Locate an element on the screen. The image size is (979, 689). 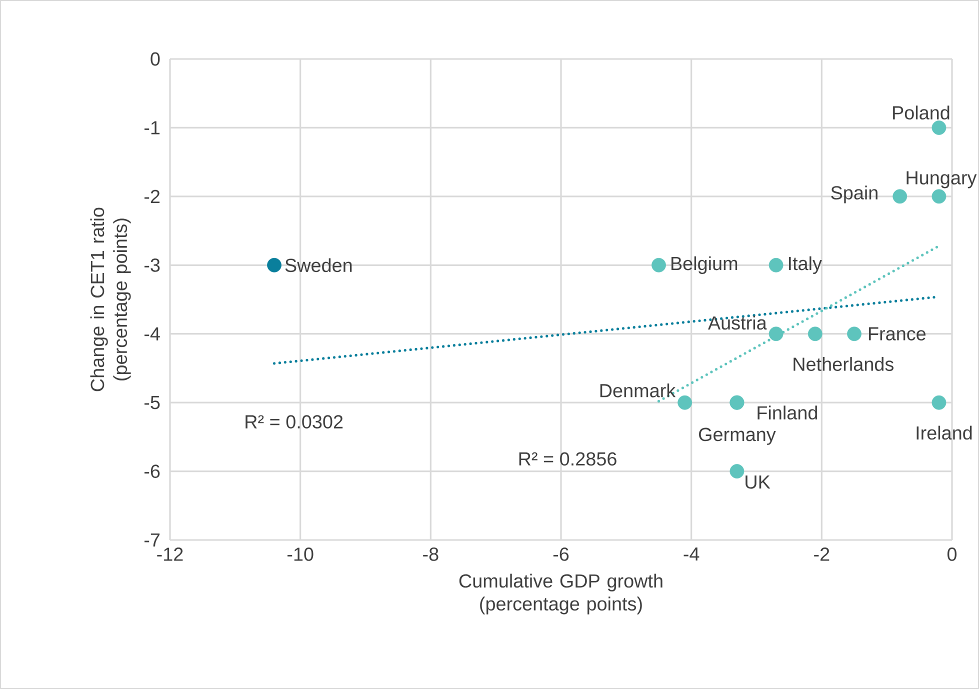
y-tick-label: -5 is located at coordinates (152, 403).